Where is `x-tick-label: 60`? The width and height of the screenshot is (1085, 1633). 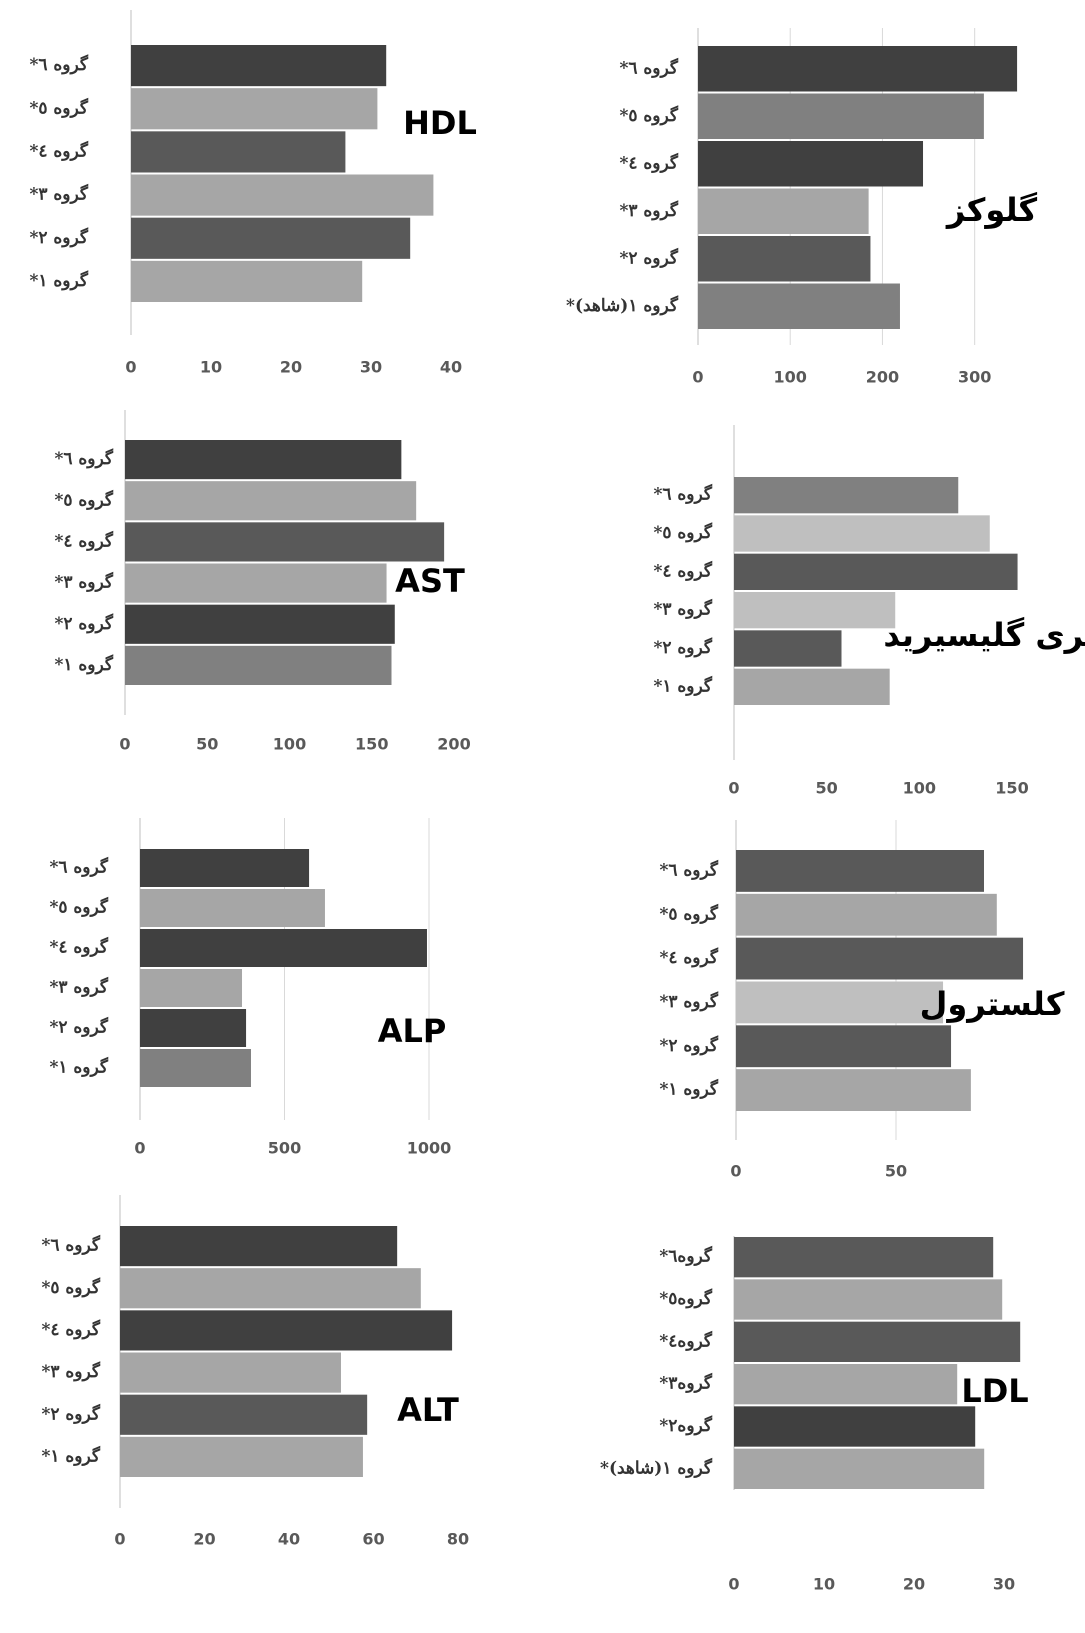
x-tick-label: 60 is located at coordinates (373, 1539).